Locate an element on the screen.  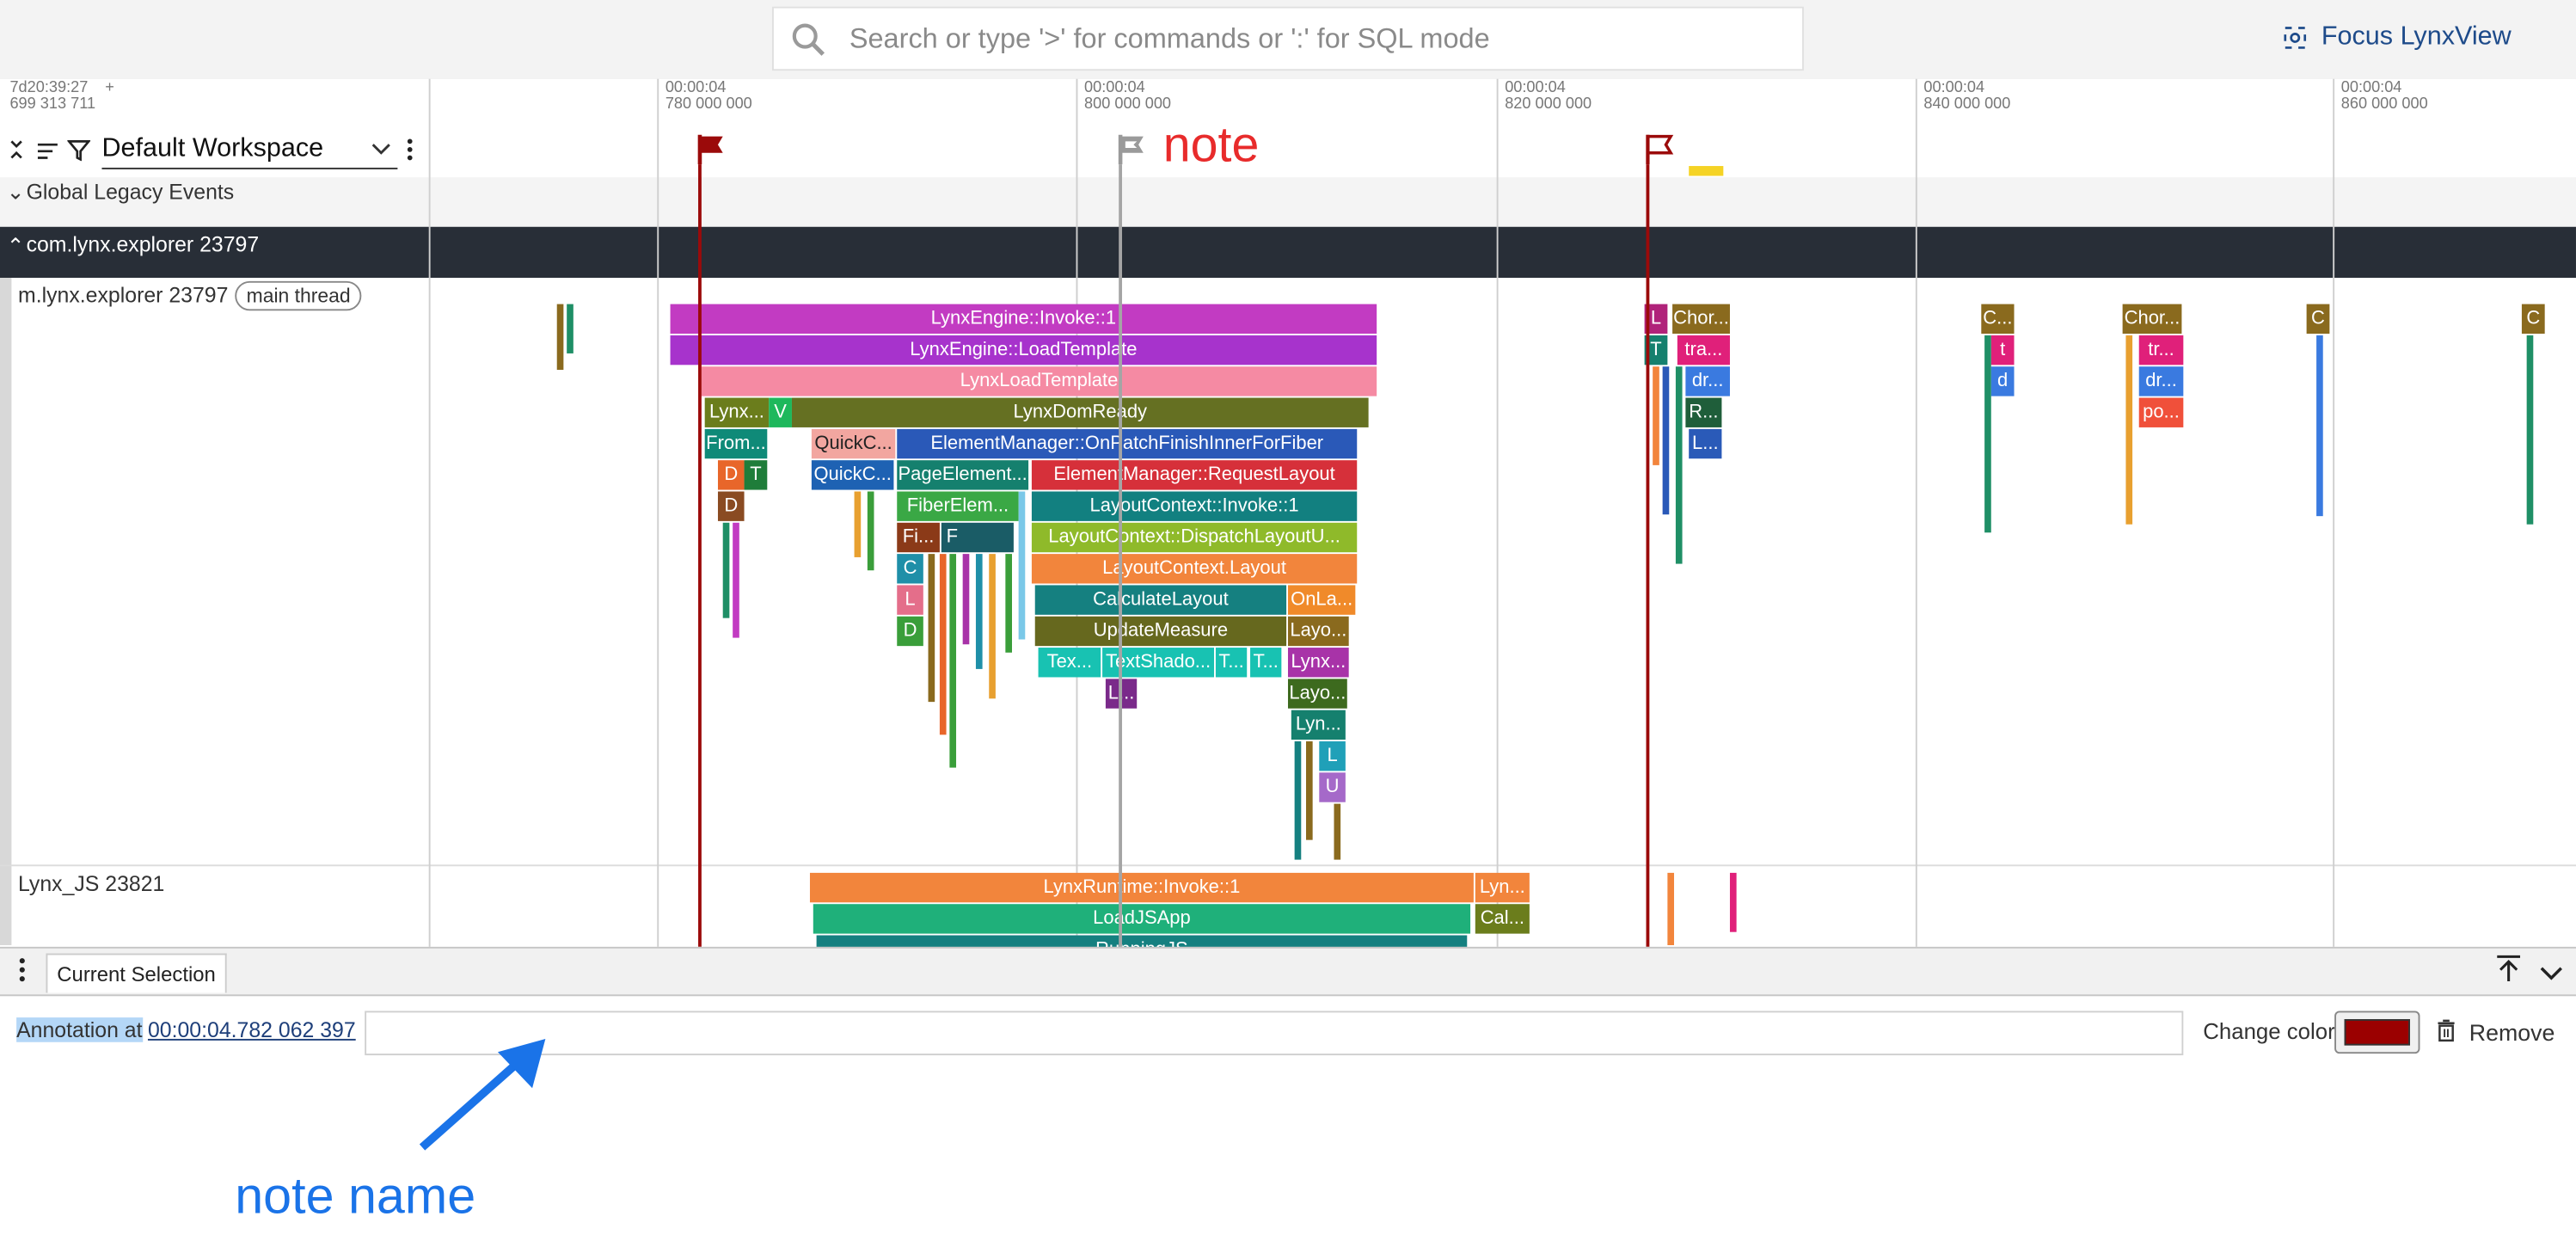
chevron-down-icon: ⌄ is located at coordinates (16, 192).